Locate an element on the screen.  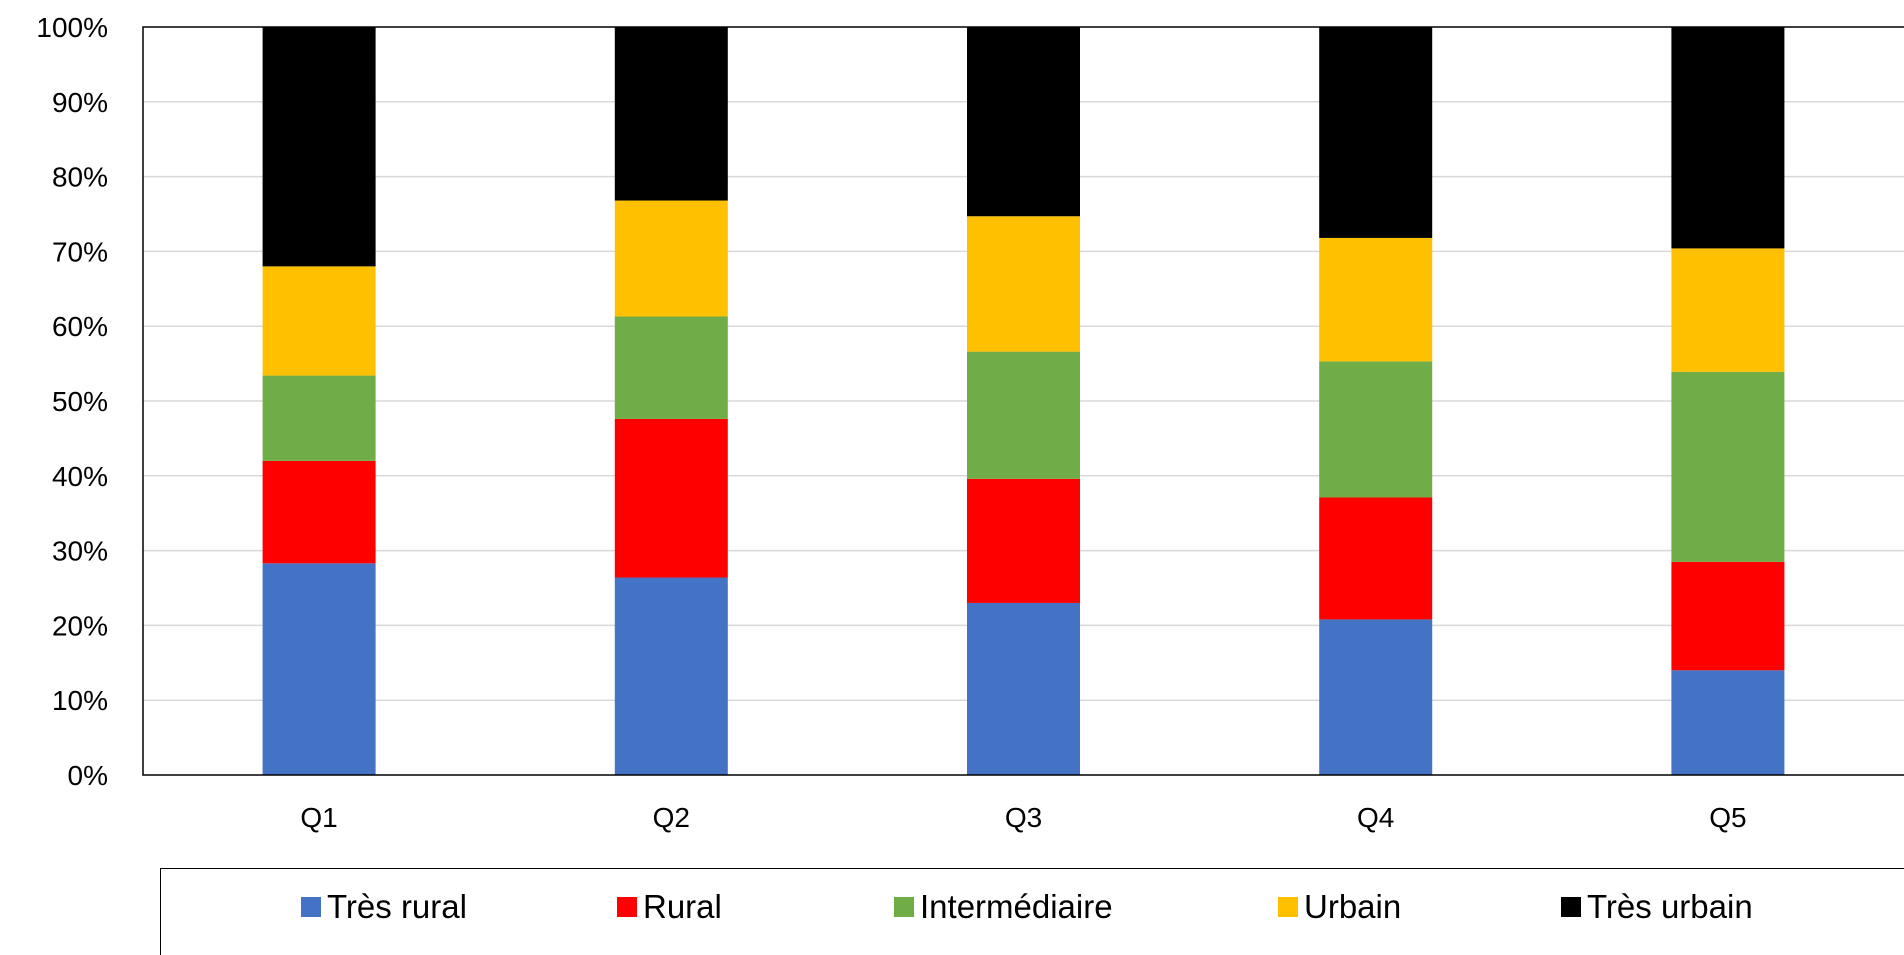
legend-label: Très rural is located at coordinates (397, 906).